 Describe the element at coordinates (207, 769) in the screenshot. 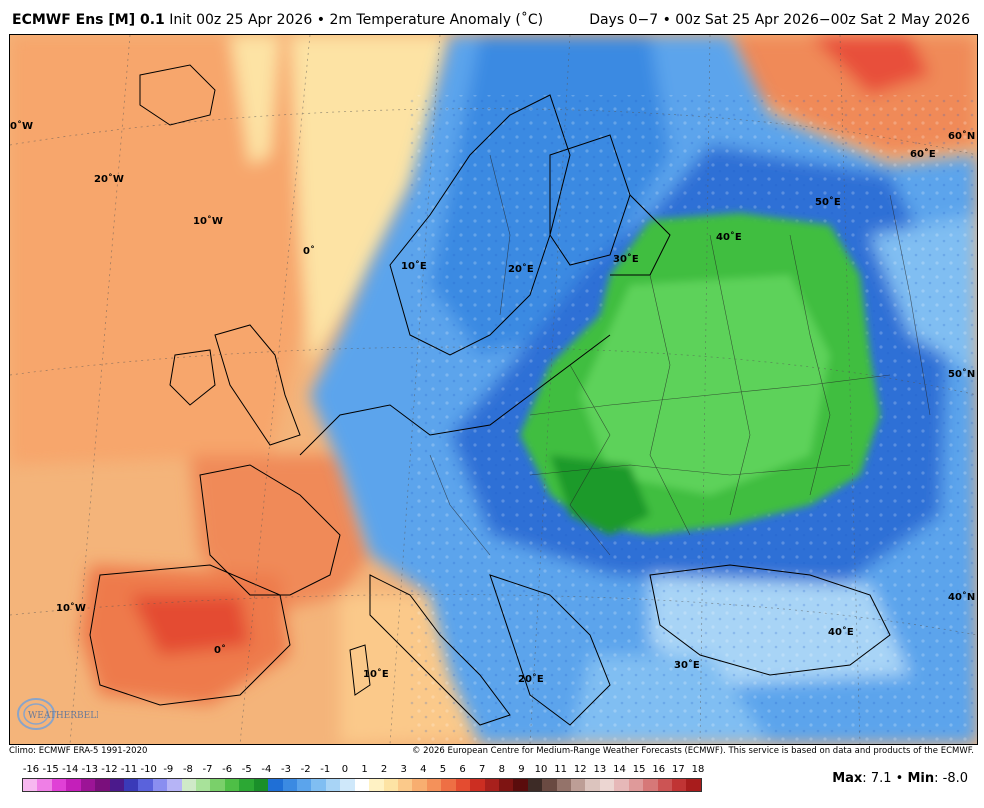

I see `colorbar-tick-label: -7` at that location.